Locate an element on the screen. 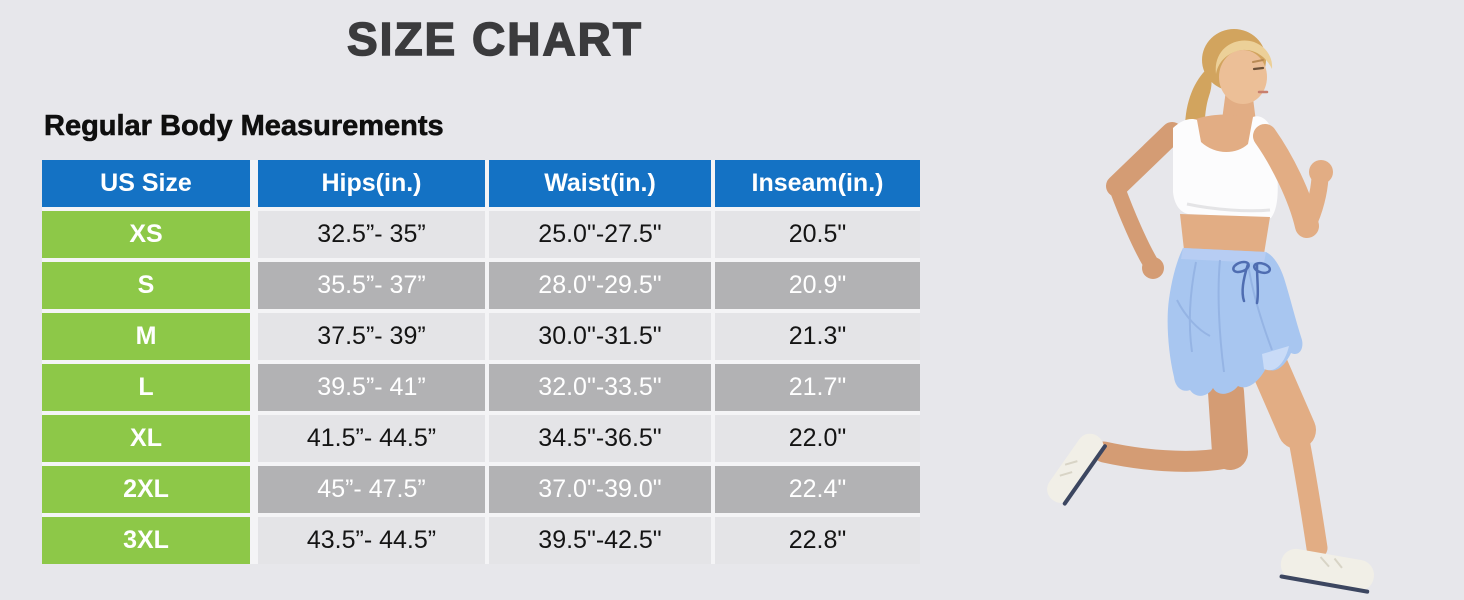  table-row: L 39.5”- 41” 32.0"-33.5" 21.7" is located at coordinates (481, 387).